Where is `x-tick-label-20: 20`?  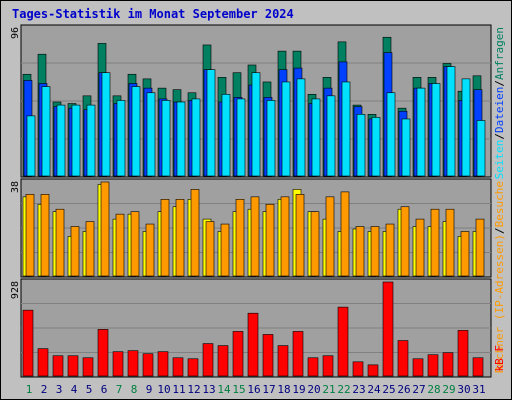 x-tick-label-20: 20 is located at coordinates (313, 389).